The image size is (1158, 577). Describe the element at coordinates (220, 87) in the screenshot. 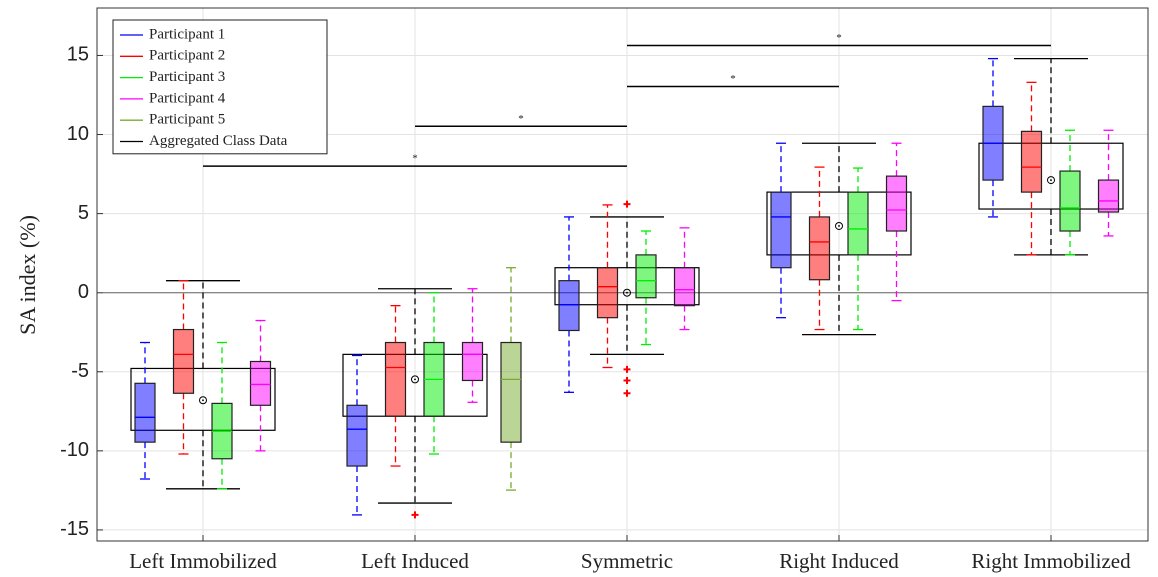

I see `legend-box` at that location.